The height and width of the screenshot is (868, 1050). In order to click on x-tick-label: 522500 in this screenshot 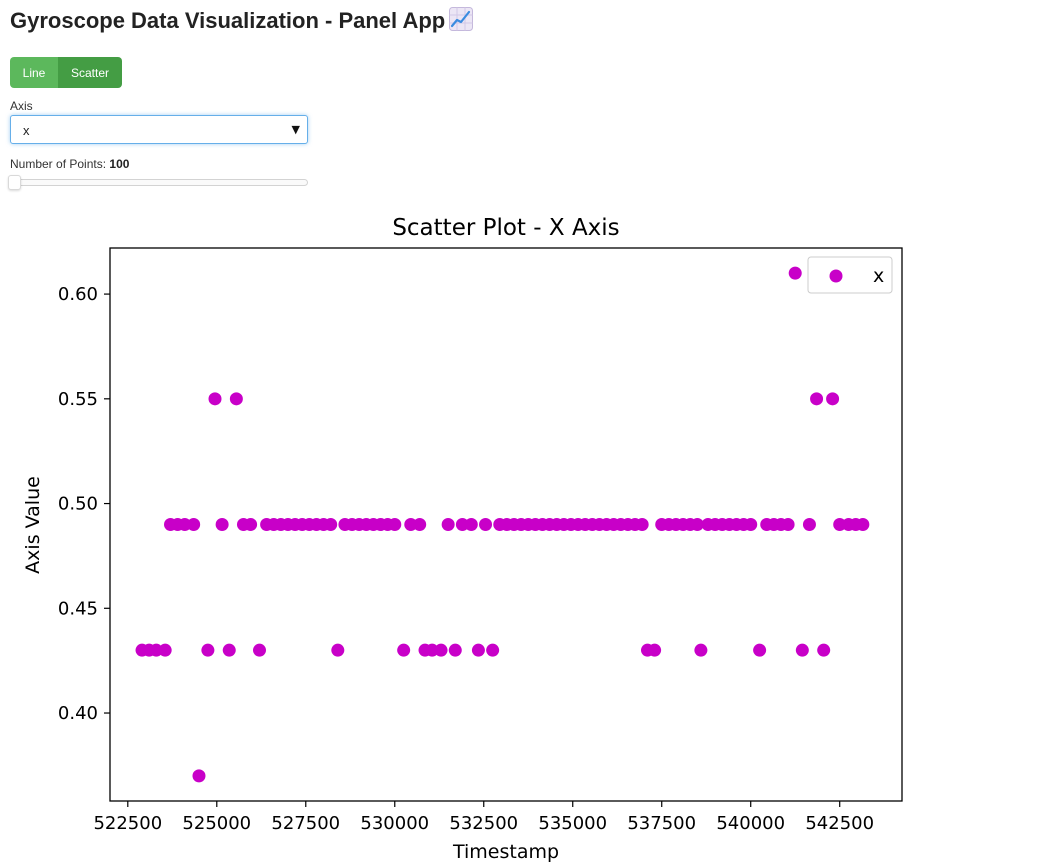, I will do `click(127, 823)`.